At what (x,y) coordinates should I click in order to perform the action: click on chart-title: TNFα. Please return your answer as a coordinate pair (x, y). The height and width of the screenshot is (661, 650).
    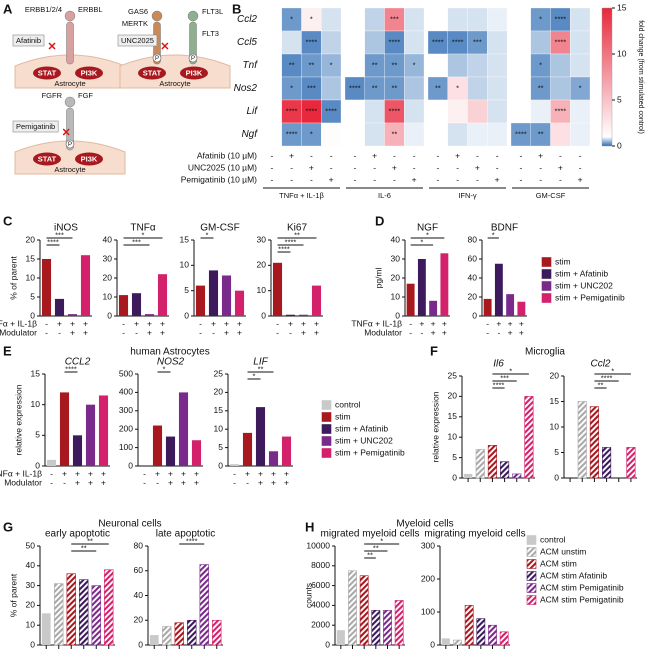
    Looking at the image, I should click on (142, 228).